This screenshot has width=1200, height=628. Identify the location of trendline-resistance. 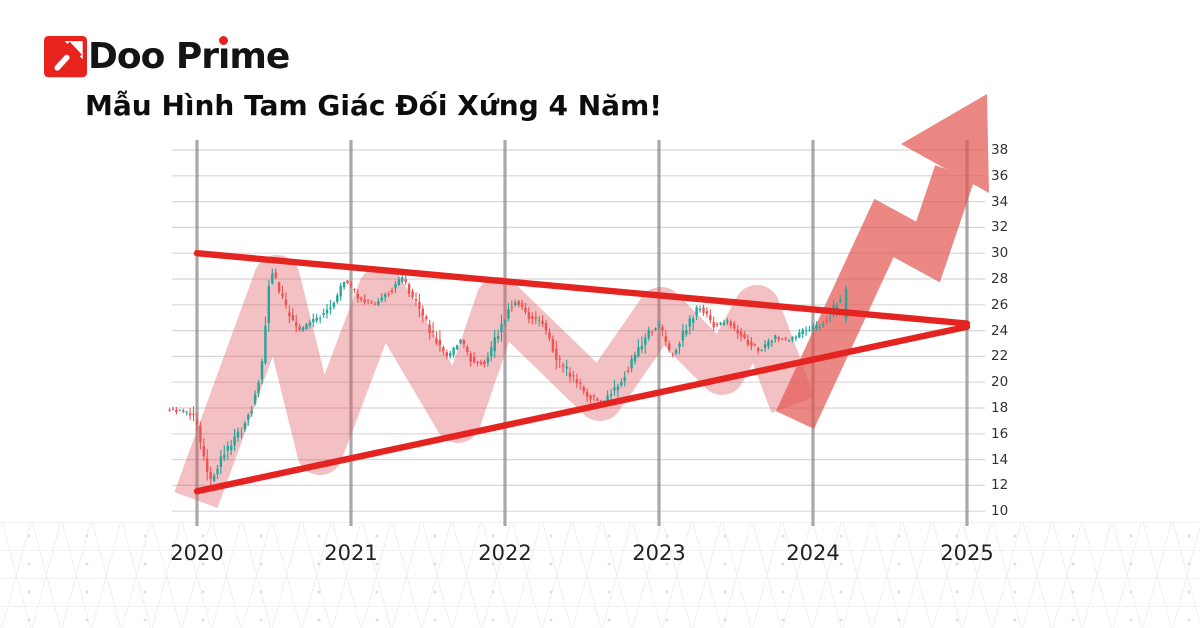
(582, 288).